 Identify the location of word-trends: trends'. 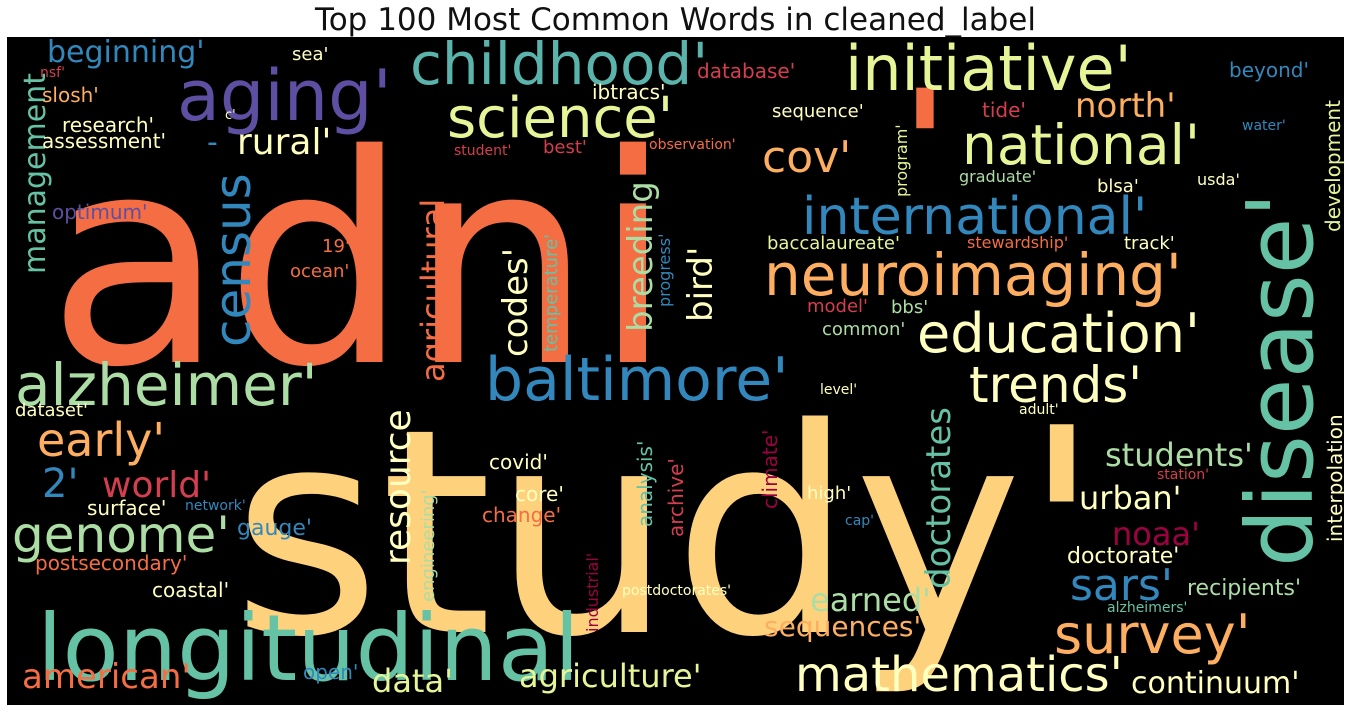
(1055, 385).